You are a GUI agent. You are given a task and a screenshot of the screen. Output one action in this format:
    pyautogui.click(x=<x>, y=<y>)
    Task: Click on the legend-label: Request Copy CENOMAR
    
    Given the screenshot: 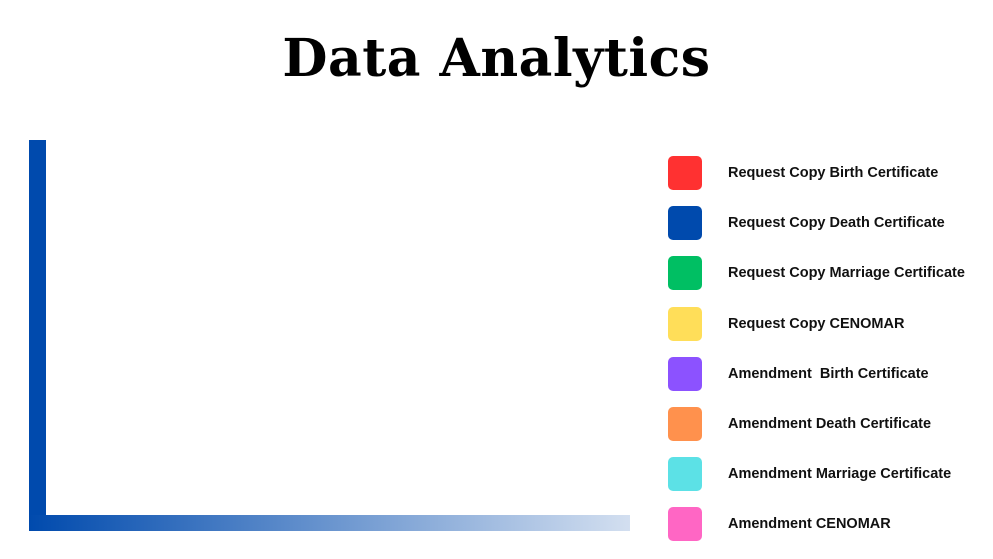 What is the action you would take?
    pyautogui.click(x=816, y=323)
    